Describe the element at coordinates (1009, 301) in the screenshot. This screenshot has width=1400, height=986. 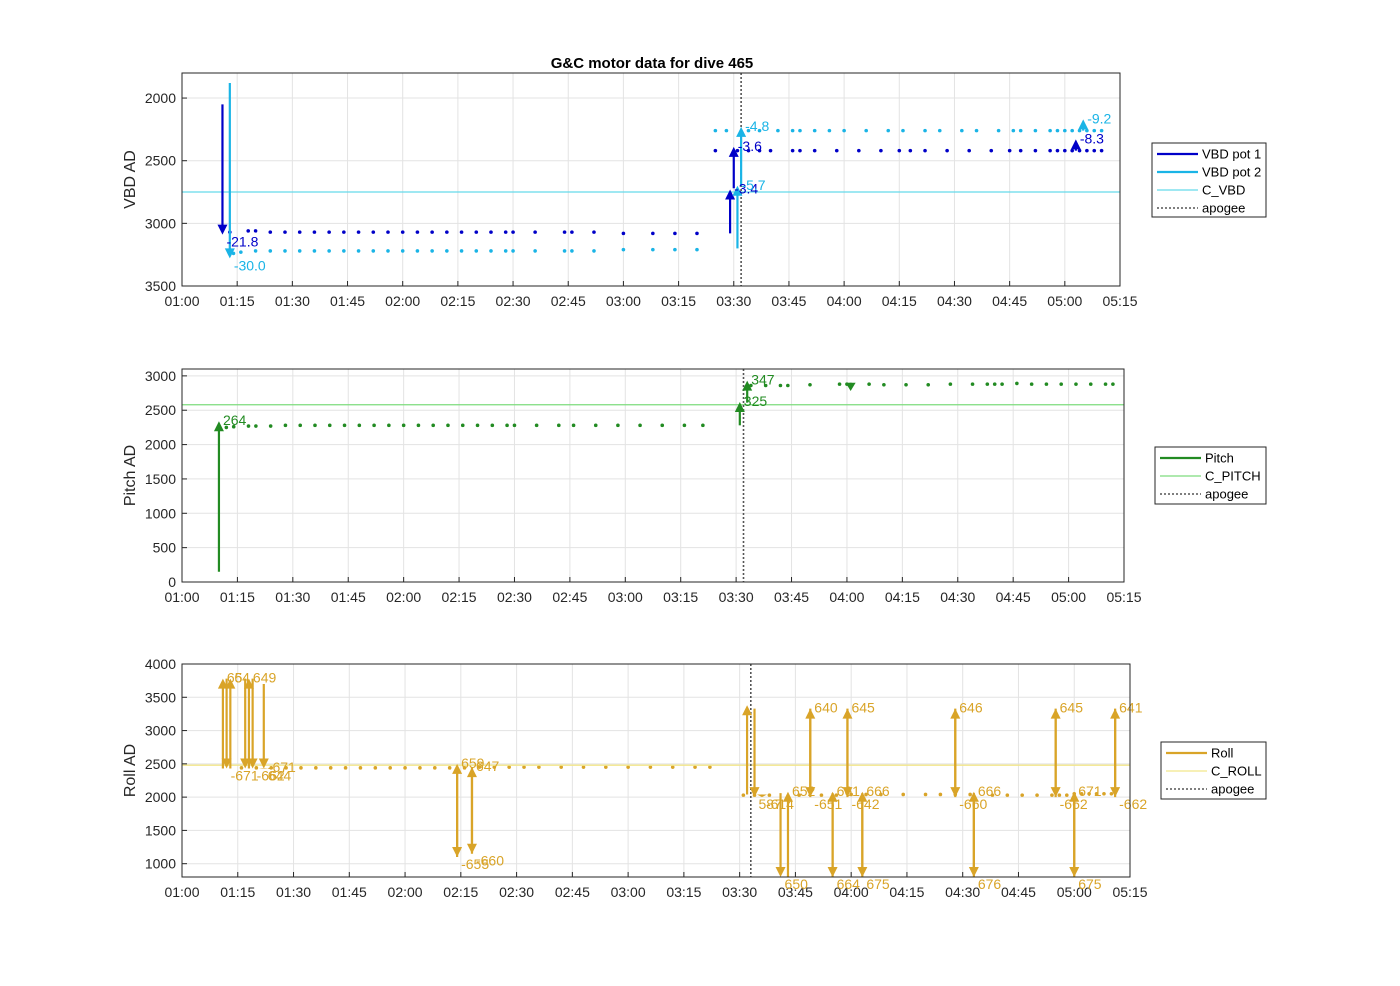
I see `x-tick-label: 04:45` at that location.